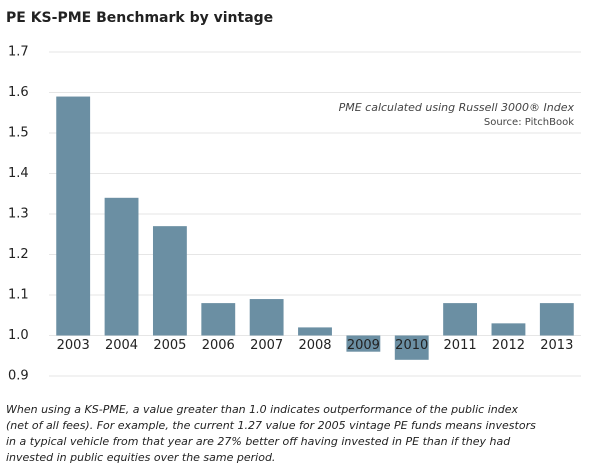 Image resolution: width=596 pixels, height=472 pixels. Describe the element at coordinates (218, 345) in the screenshot. I see `x-tick-label: 2006` at that location.